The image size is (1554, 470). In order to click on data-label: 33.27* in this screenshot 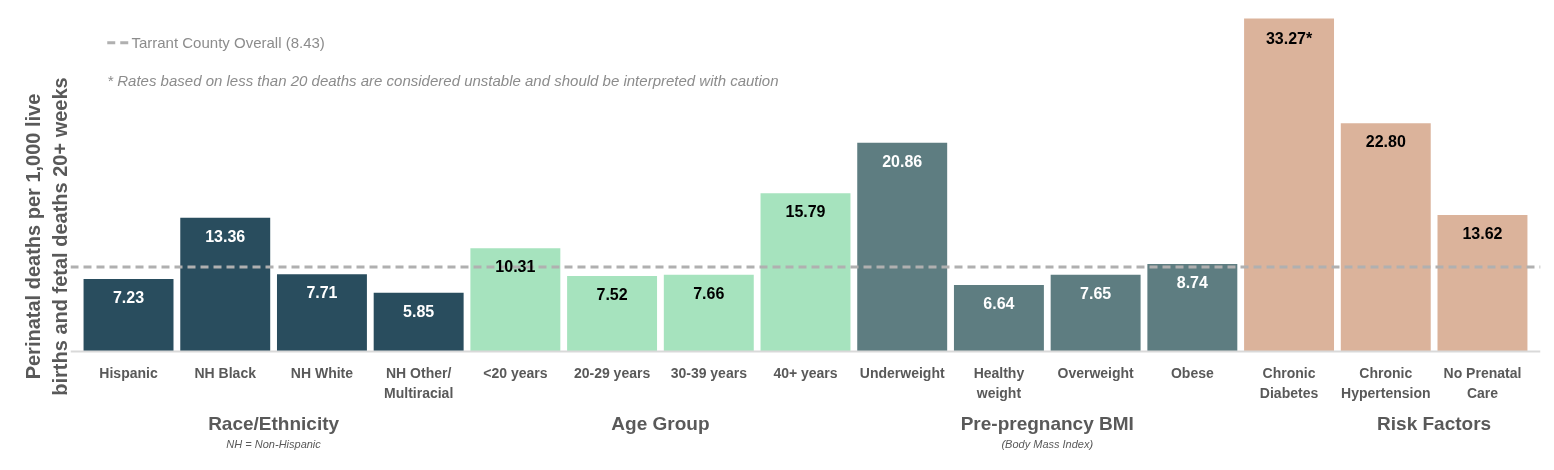, I will do `click(1289, 39)`.